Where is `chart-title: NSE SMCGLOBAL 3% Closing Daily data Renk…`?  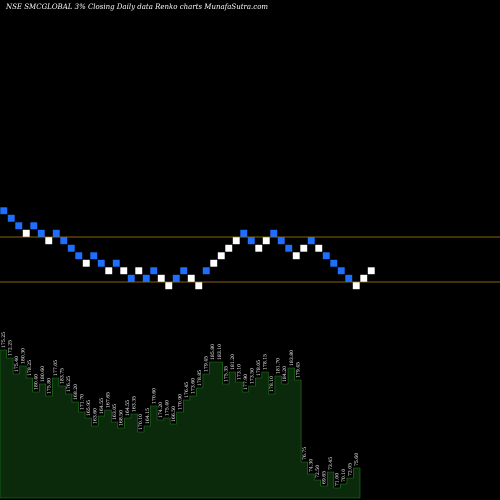
chart-title: NSE SMCGLOBAL 3% Closing Daily data Renk… is located at coordinates (136, 7).